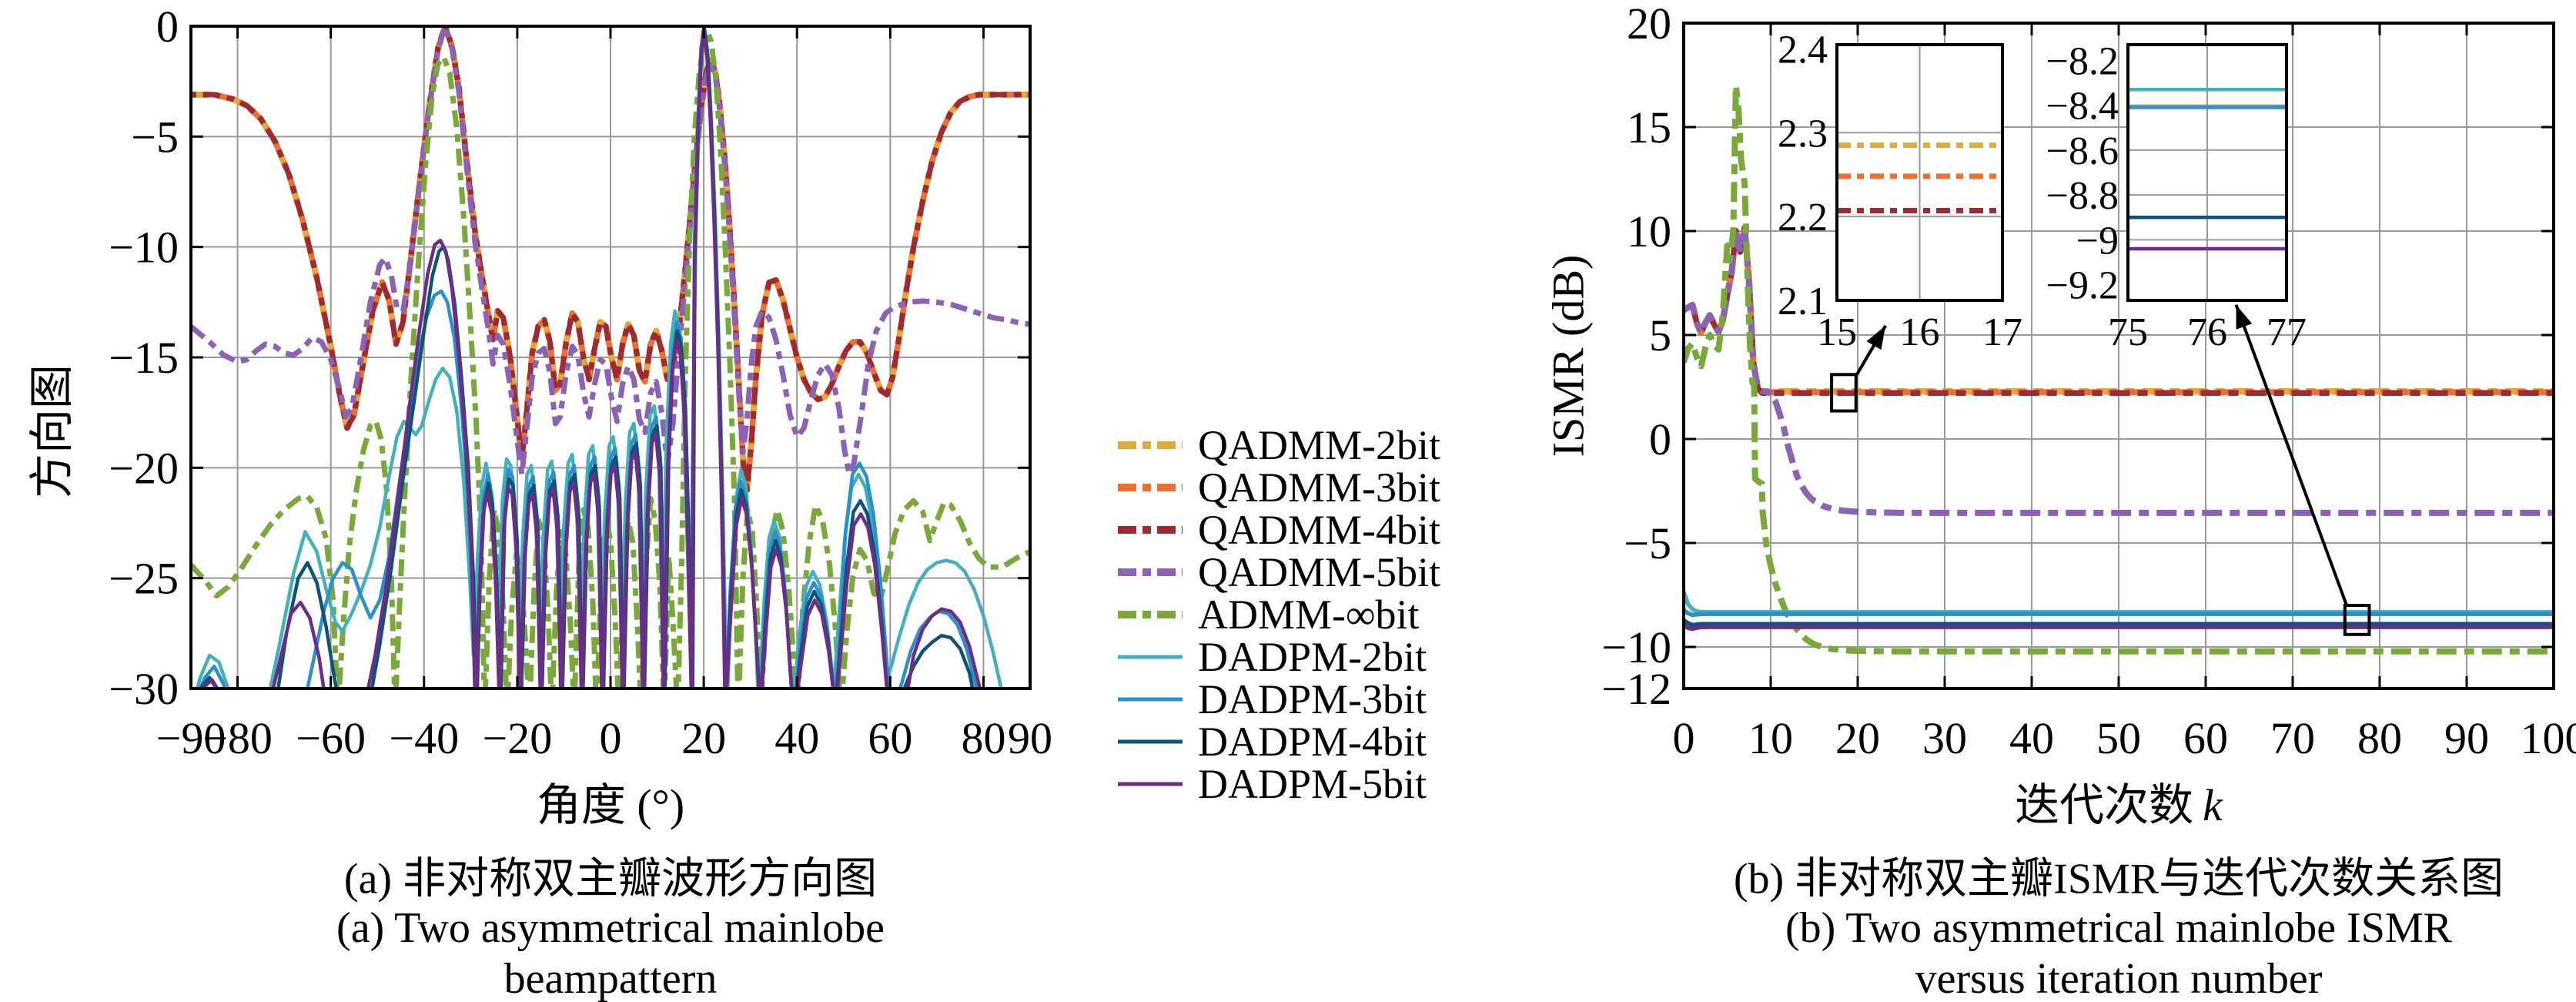 This screenshot has width=2576, height=1002. Describe the element at coordinates (2291, 455) in the screenshot. I see `zoom-arrow-line` at that location.